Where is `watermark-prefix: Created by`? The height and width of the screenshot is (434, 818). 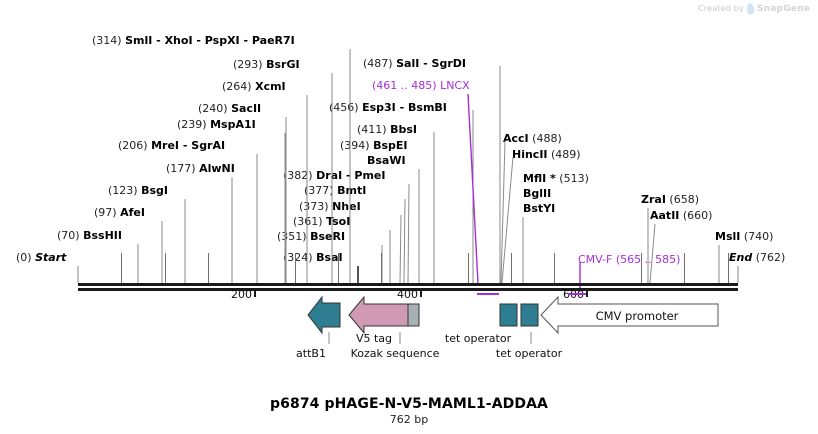
watermark-prefix: Created by is located at coordinates (720, 8).